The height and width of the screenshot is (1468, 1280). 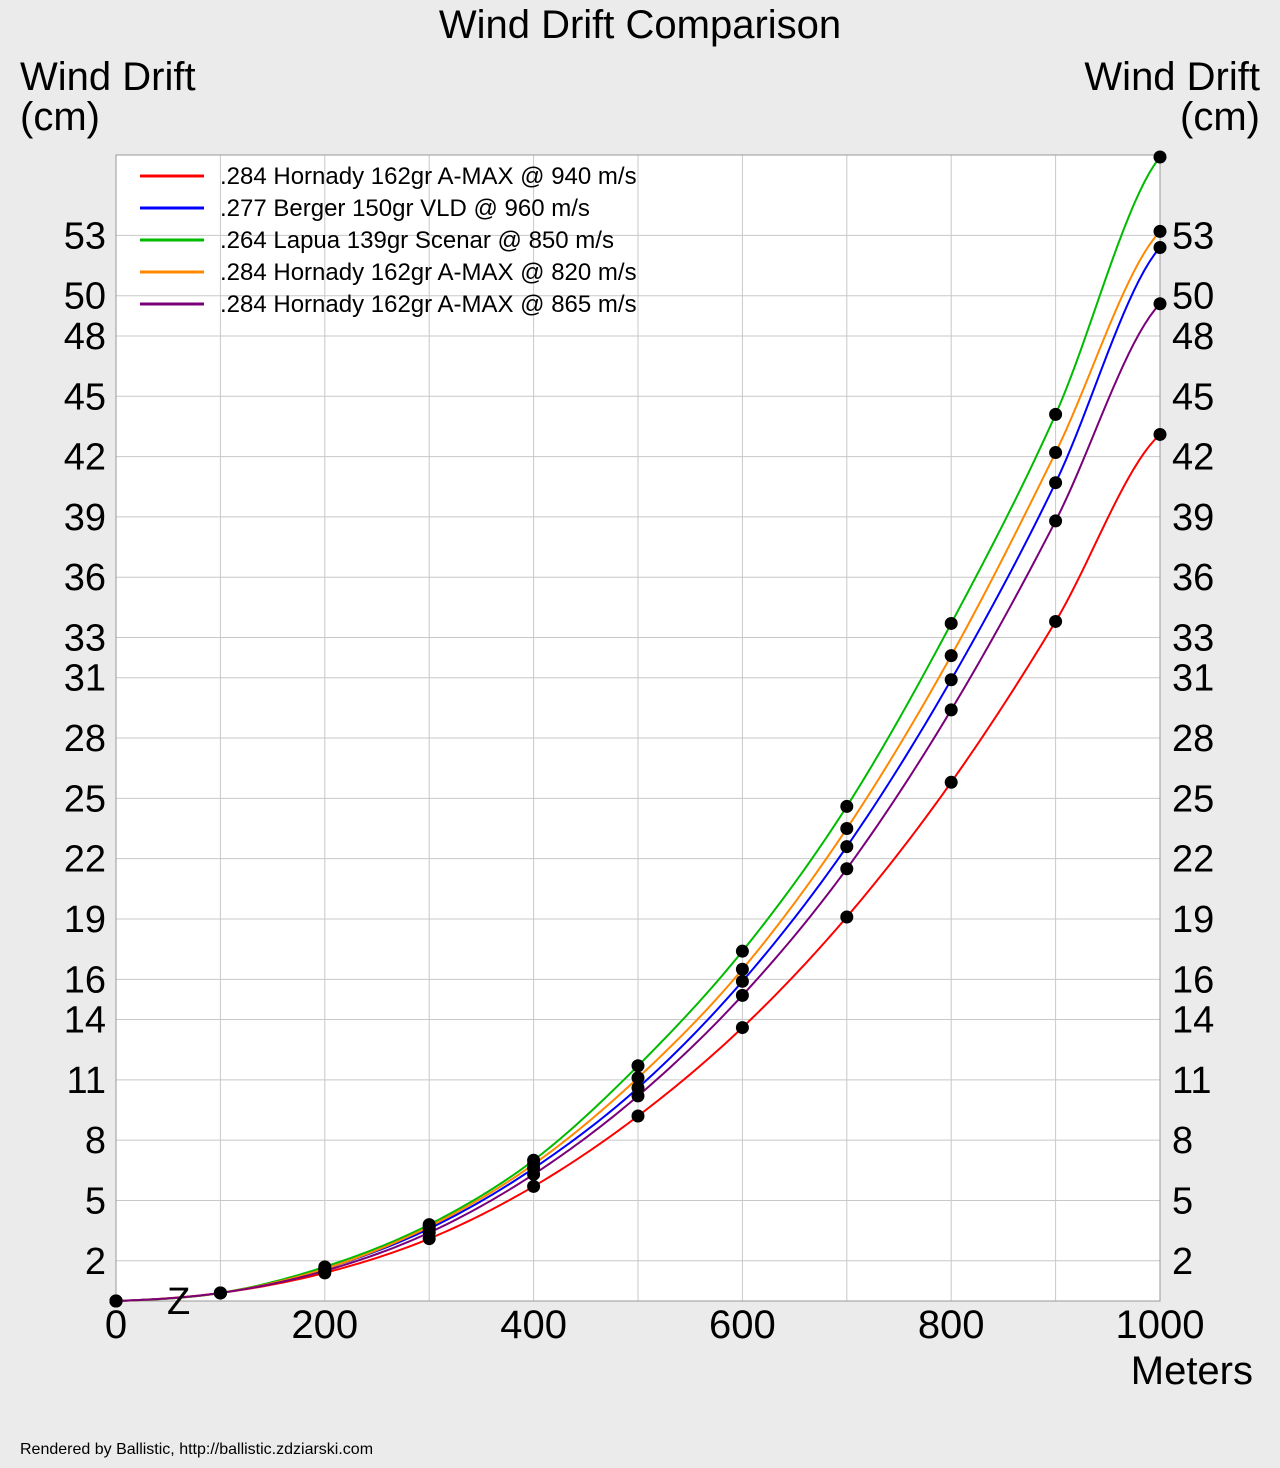 I want to click on x-tick-label: 400, so click(x=533, y=1325).